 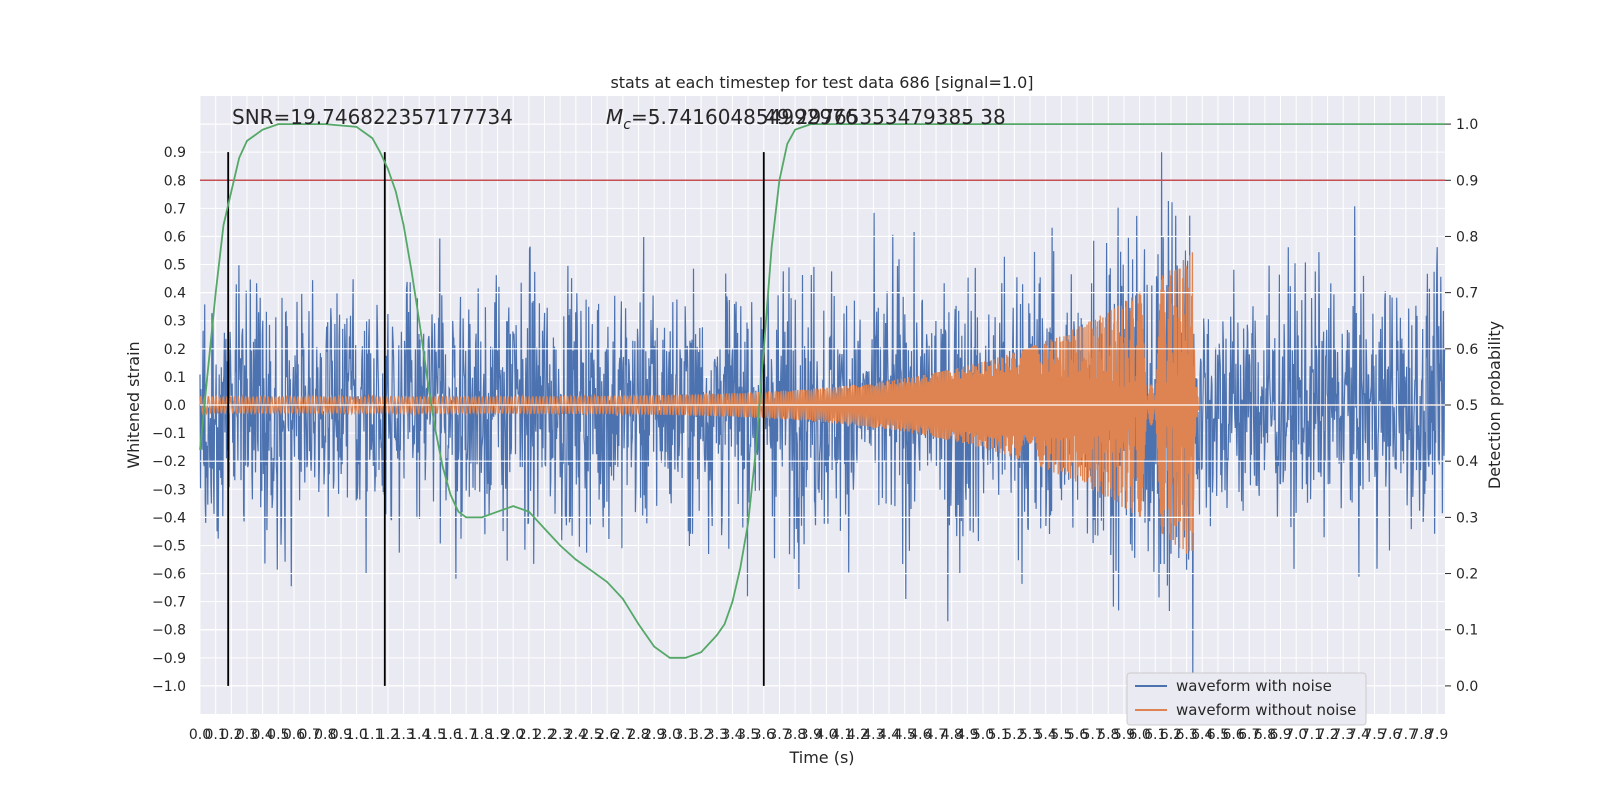 What do you see at coordinates (1467, 350) in the screenshot?
I see `right-y-tick-label: 0.6` at bounding box center [1467, 350].